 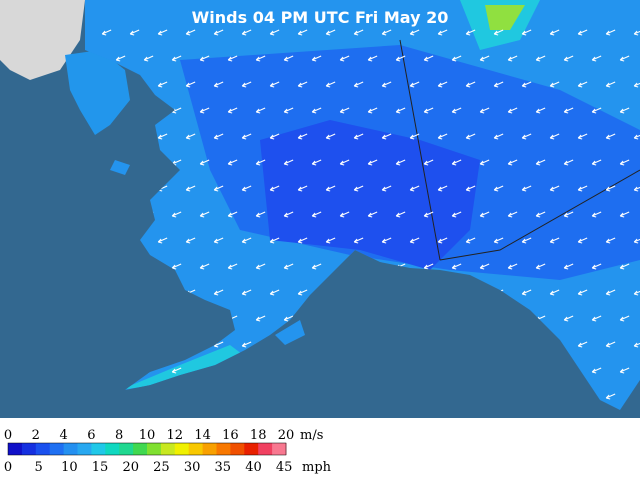 What do you see at coordinates (130, 467) in the screenshot?
I see `mph-tick-label: 20` at bounding box center [130, 467].